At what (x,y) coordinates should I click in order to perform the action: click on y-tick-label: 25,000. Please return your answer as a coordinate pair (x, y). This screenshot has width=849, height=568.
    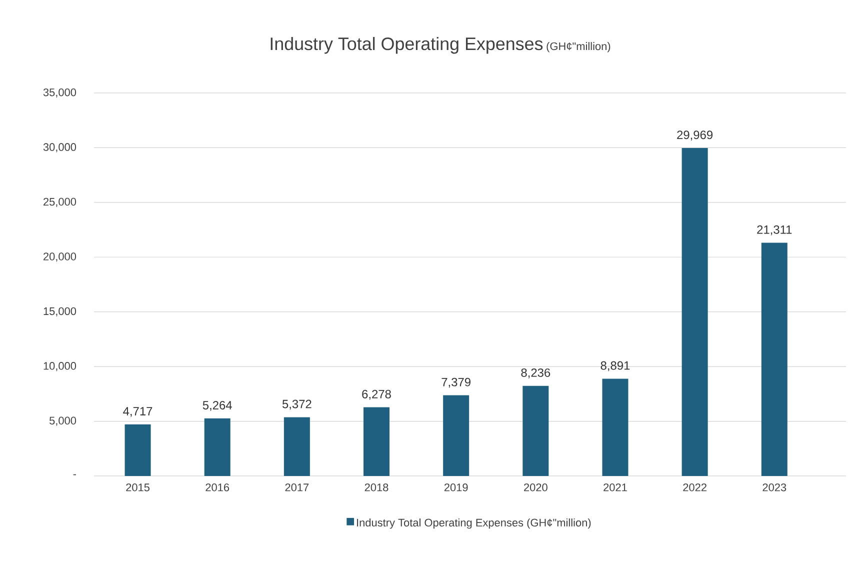
    Looking at the image, I should click on (60, 202).